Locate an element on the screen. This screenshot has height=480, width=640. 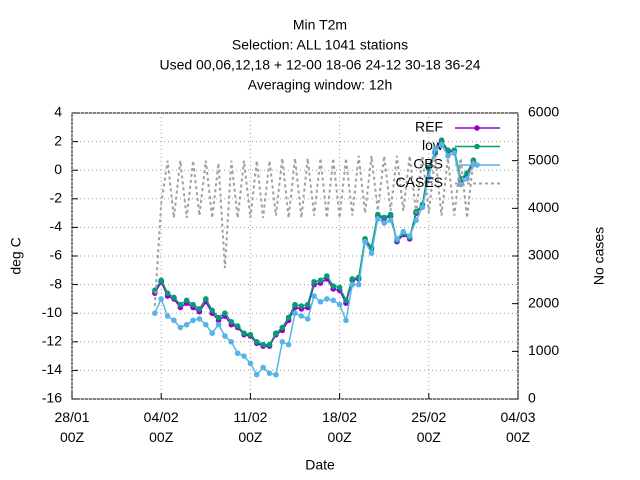
chart-title: Min T2m is located at coordinates (320, 25).